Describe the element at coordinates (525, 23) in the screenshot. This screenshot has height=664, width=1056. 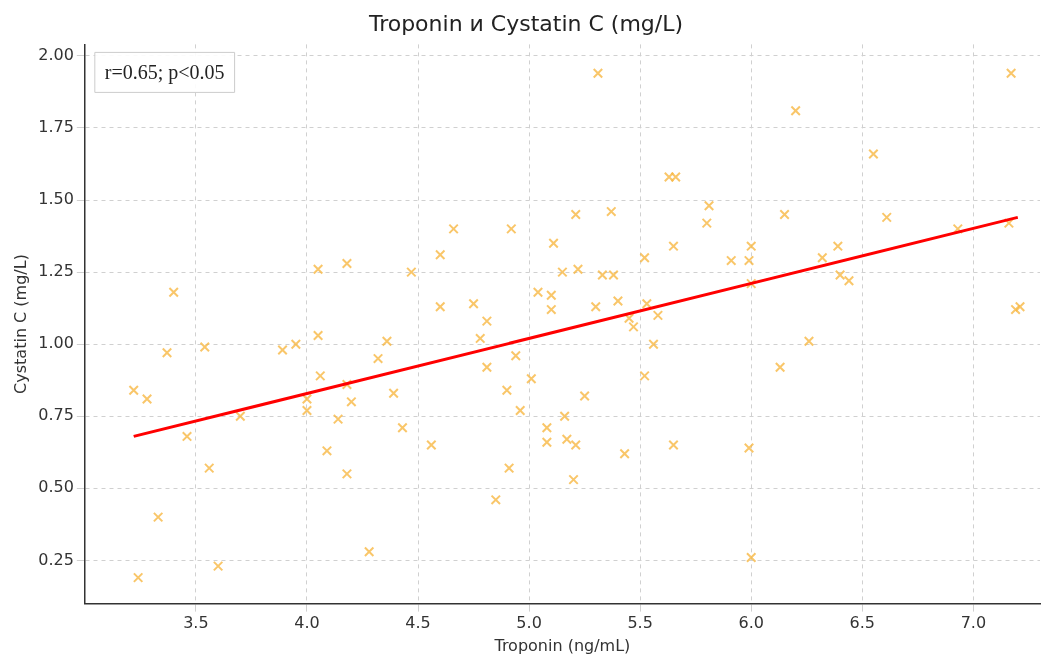
I see `chart-title: Troponin и Cystatin C (mg/L)` at that location.